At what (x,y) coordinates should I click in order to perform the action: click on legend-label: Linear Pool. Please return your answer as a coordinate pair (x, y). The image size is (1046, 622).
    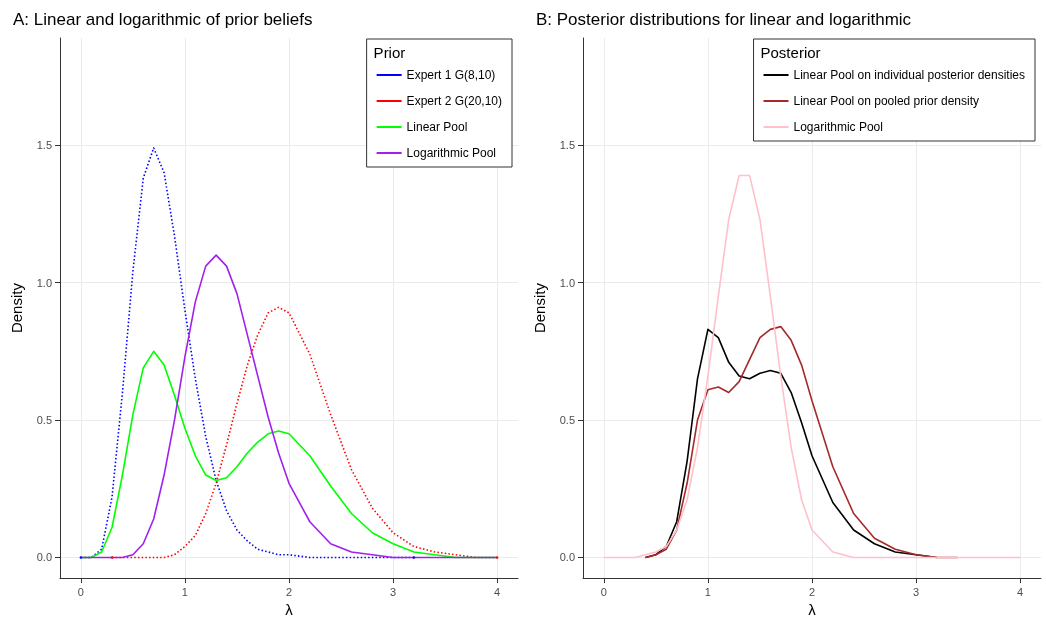
    Looking at the image, I should click on (437, 127).